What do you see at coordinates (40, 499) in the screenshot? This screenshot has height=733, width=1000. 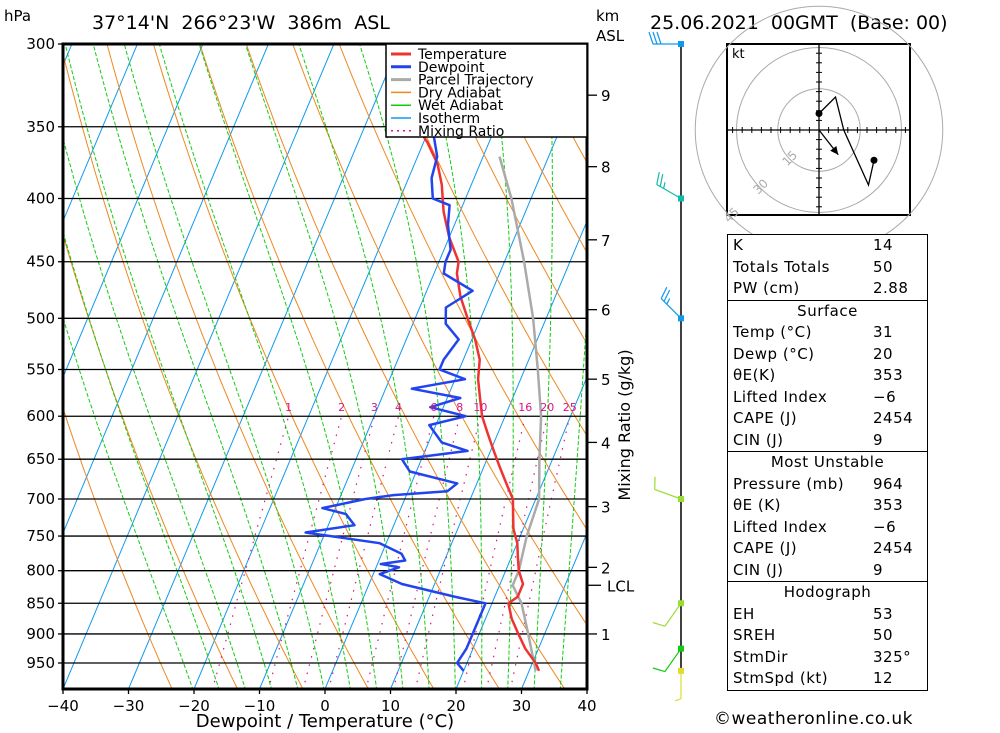 I see `pressure-tick-label: 700` at bounding box center [40, 499].